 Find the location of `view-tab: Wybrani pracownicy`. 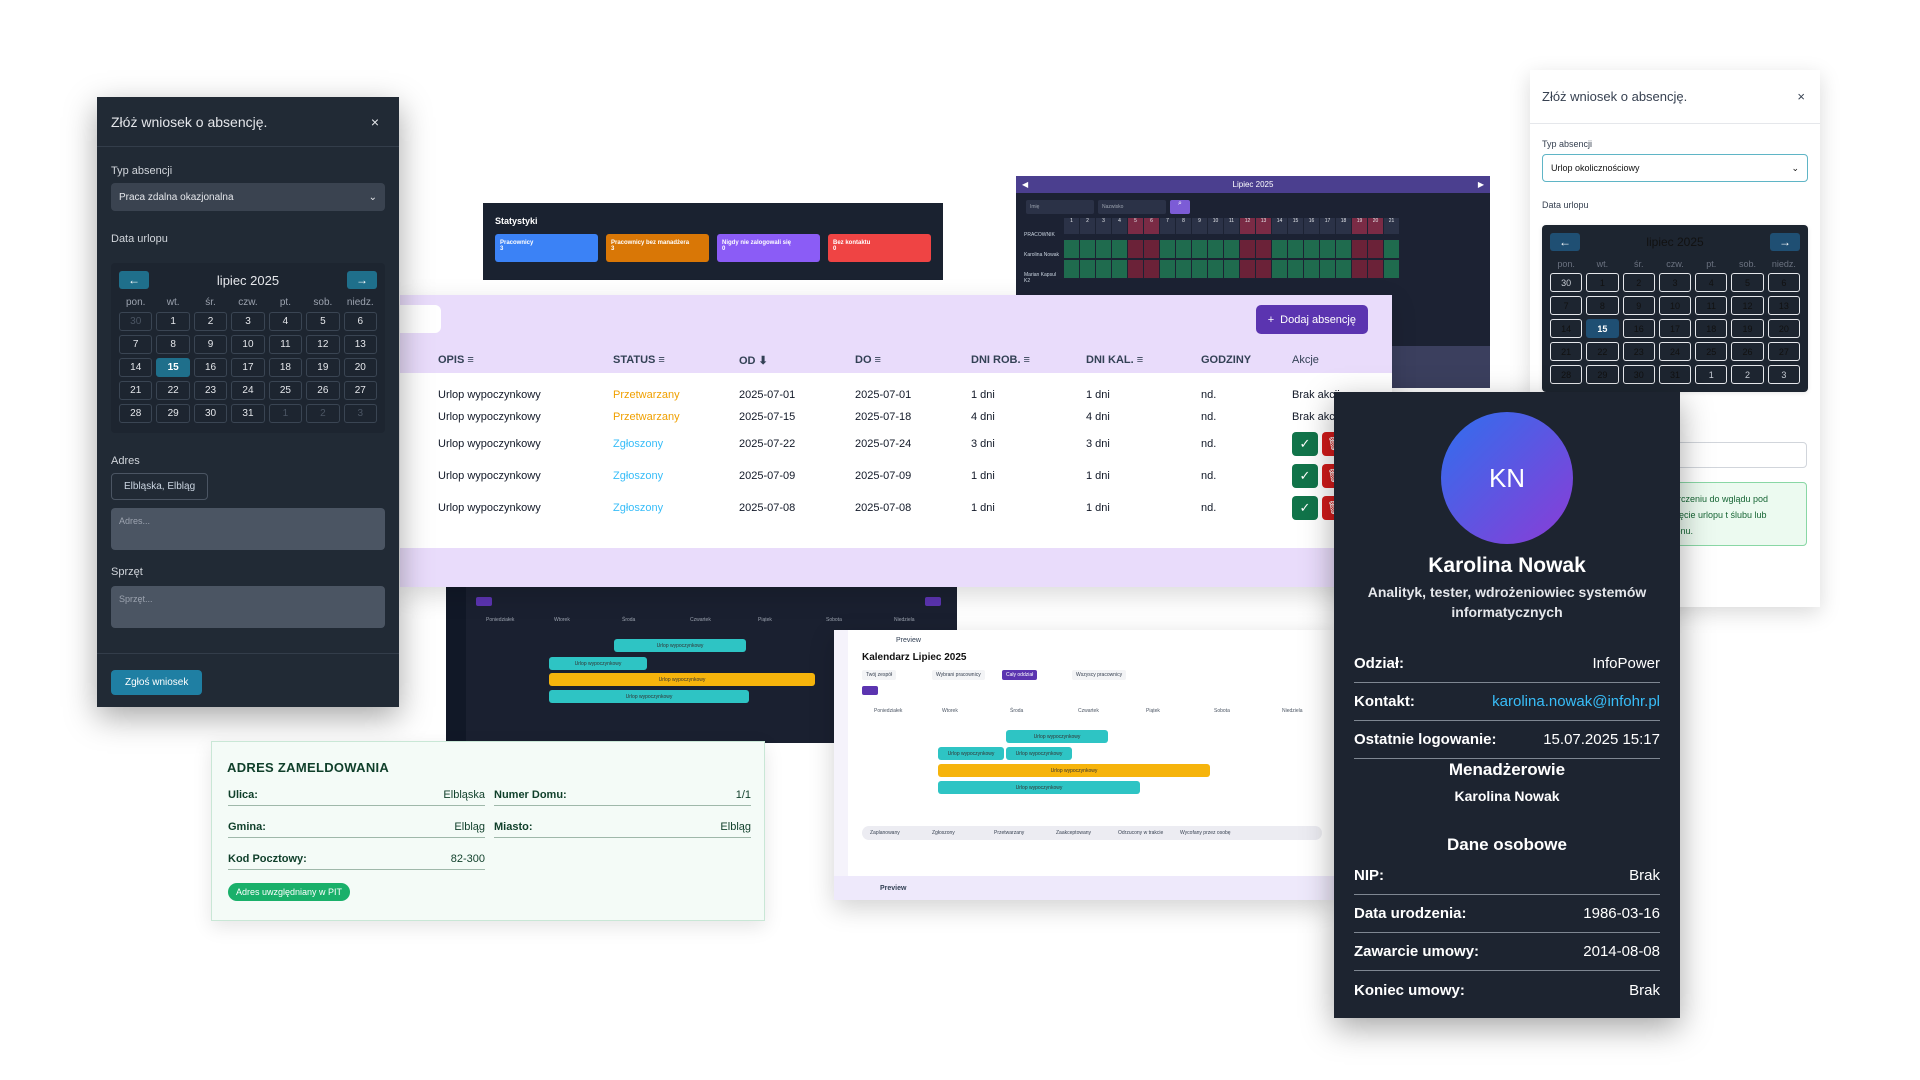

view-tab: Wybrani pracownicy is located at coordinates (958, 675).